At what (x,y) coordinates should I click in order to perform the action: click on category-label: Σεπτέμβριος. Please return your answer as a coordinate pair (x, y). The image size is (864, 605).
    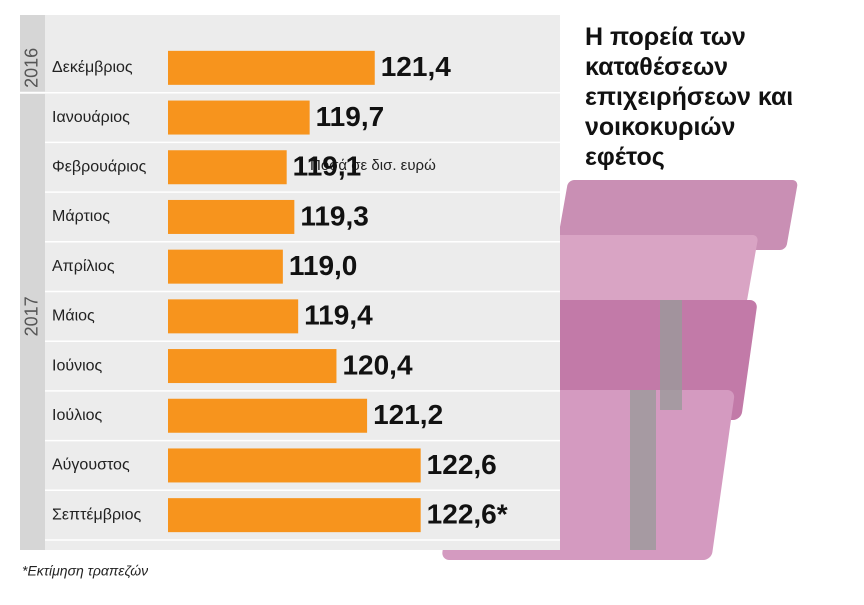
    Looking at the image, I should click on (96, 514).